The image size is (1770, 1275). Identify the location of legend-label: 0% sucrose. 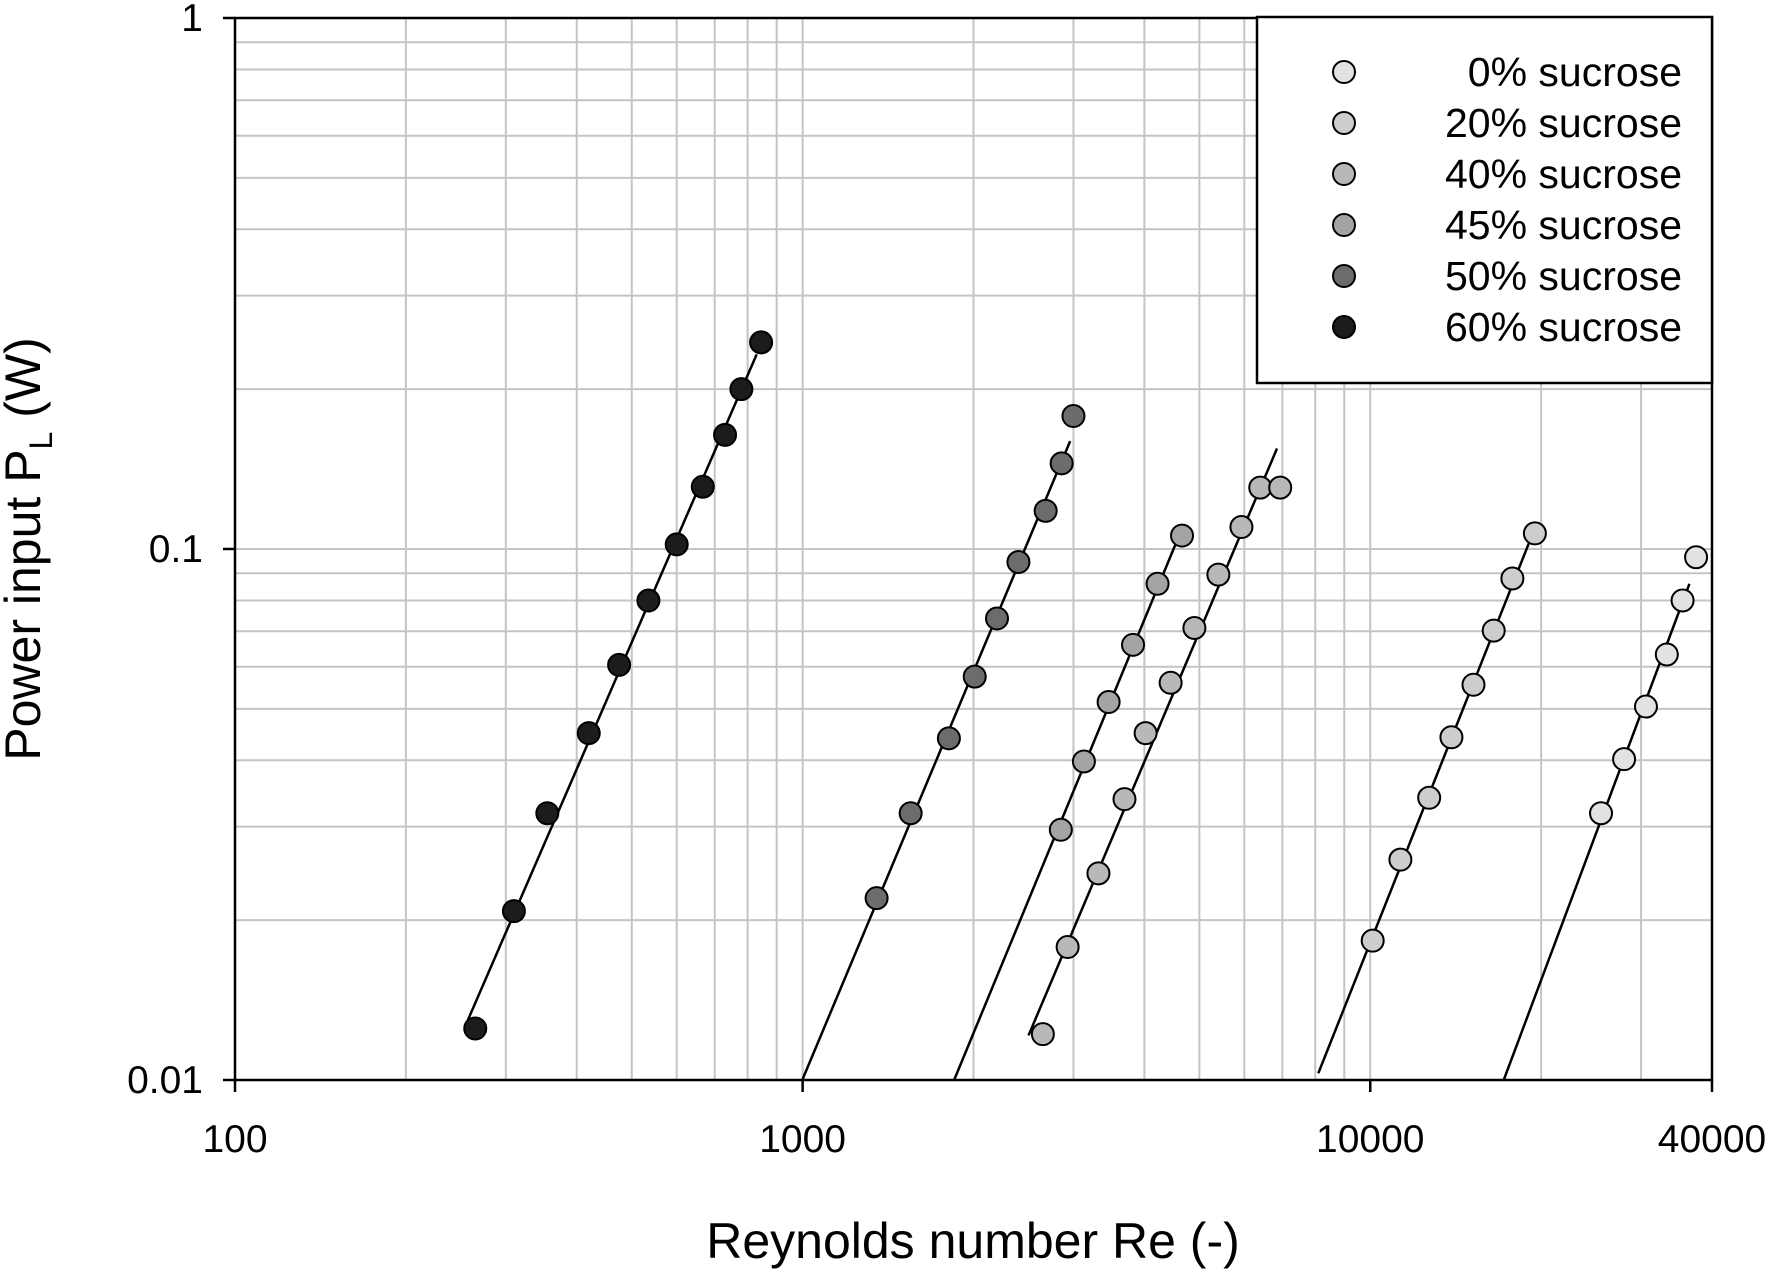
(1575, 72).